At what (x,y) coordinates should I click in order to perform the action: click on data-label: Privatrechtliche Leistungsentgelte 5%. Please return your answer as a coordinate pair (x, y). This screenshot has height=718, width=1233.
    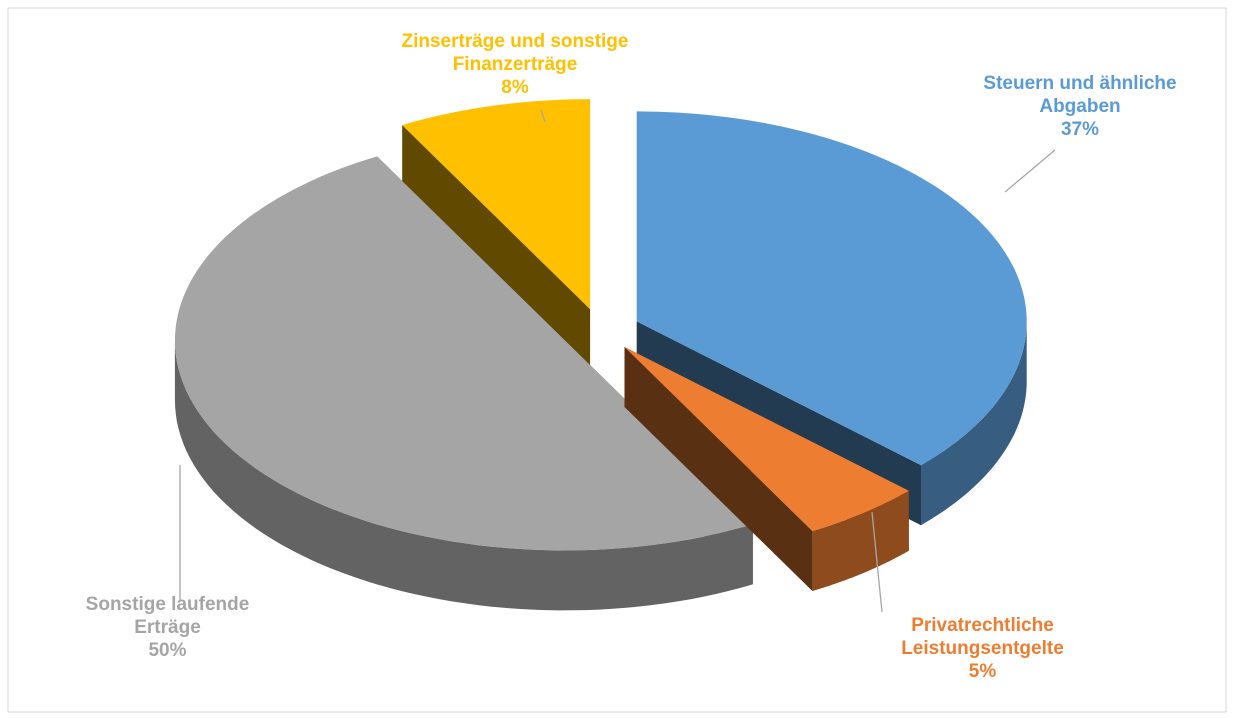
    Looking at the image, I should click on (982, 648).